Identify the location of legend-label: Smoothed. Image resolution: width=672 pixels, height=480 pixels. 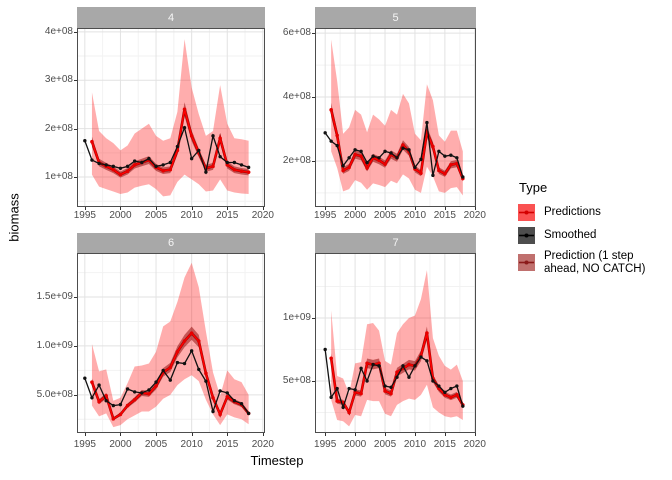
(570, 235).